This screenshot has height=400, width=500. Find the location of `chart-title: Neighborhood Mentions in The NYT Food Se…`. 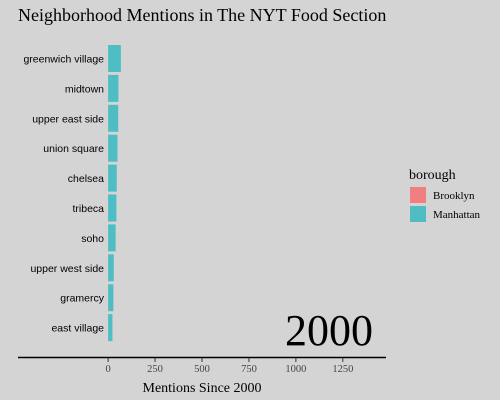

chart-title: Neighborhood Mentions in The NYT Food Se… is located at coordinates (202, 15).